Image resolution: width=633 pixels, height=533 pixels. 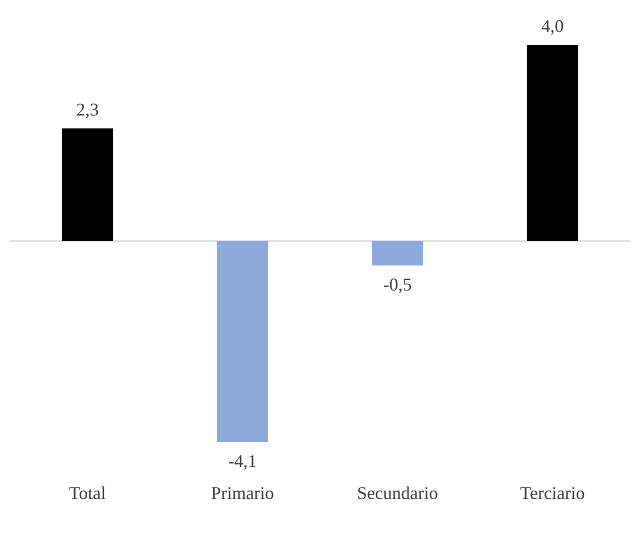 I want to click on data-label: 4,0, so click(x=552, y=26).